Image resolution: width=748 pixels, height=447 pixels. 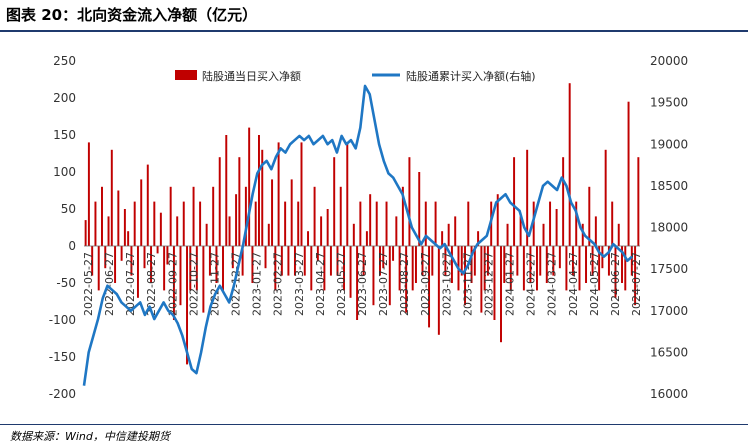 I want to click on y-left-tick-label: -50, so click(x=66, y=283).